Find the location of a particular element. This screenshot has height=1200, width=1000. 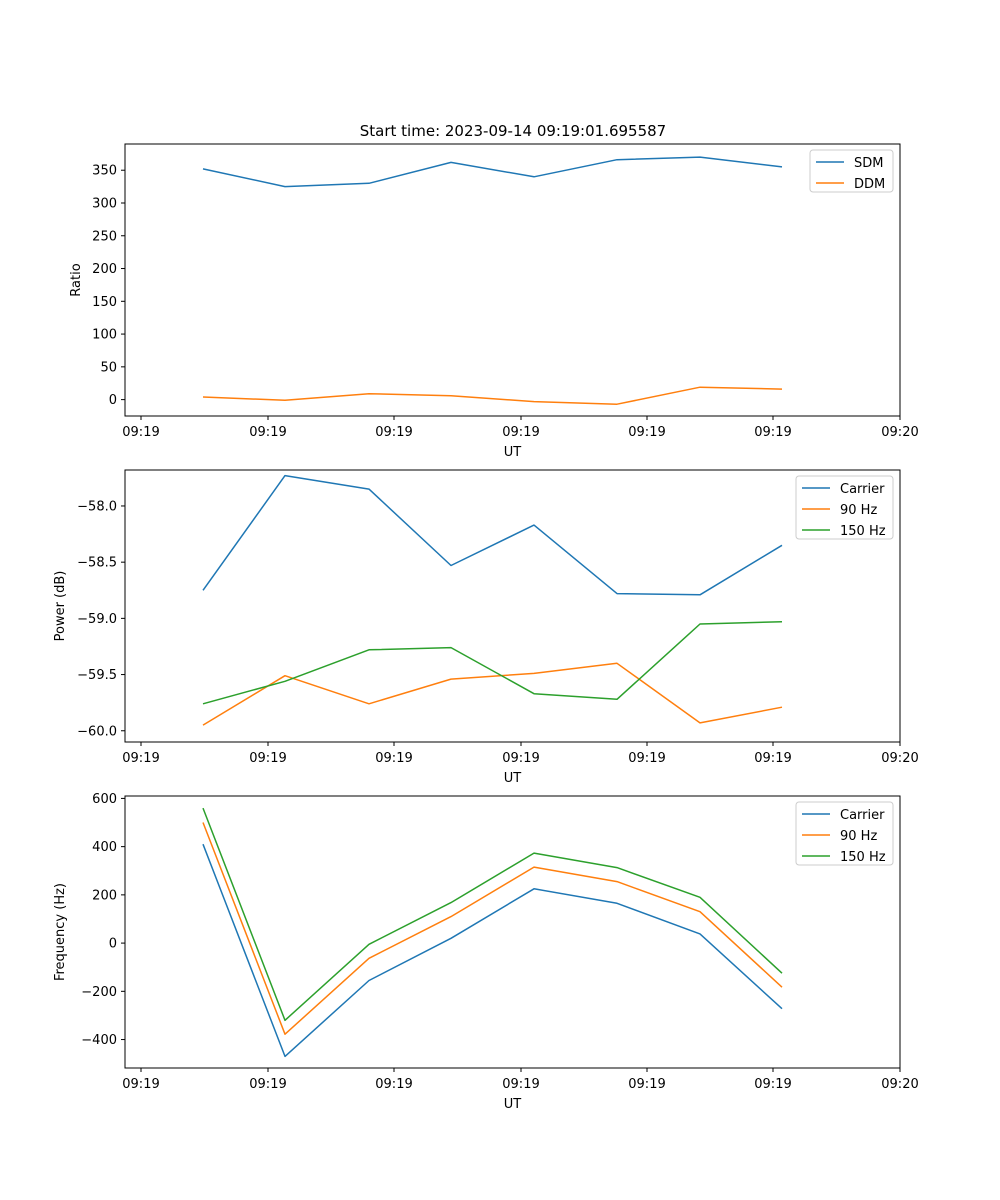

y-tick-label: 300 is located at coordinates (104, 203).